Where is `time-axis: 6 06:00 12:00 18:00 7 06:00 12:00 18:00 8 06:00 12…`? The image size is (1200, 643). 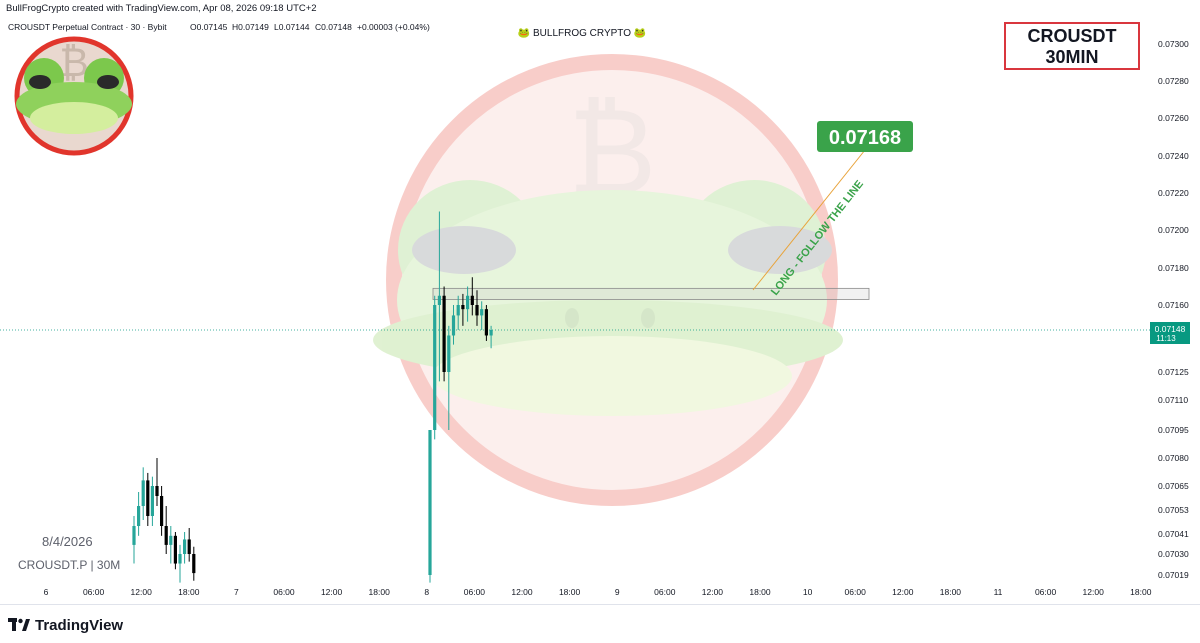
time-axis: 6 06:00 12:00 18:00 7 06:00 12:00 18:00 8 06:00 12… is located at coordinates (598, 592).